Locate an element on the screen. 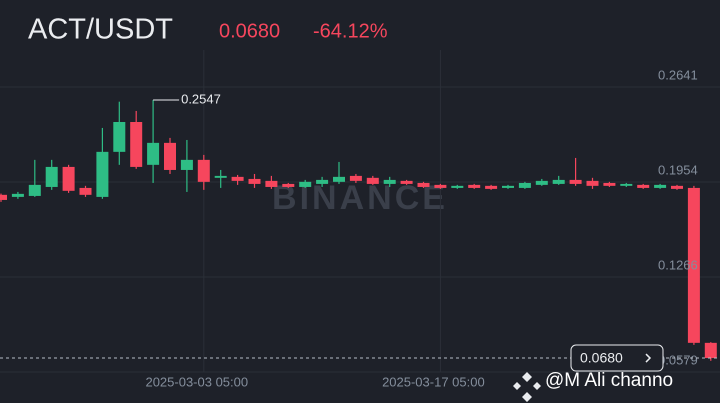 The image size is (720, 403). change: -64.12% is located at coordinates (350, 31).